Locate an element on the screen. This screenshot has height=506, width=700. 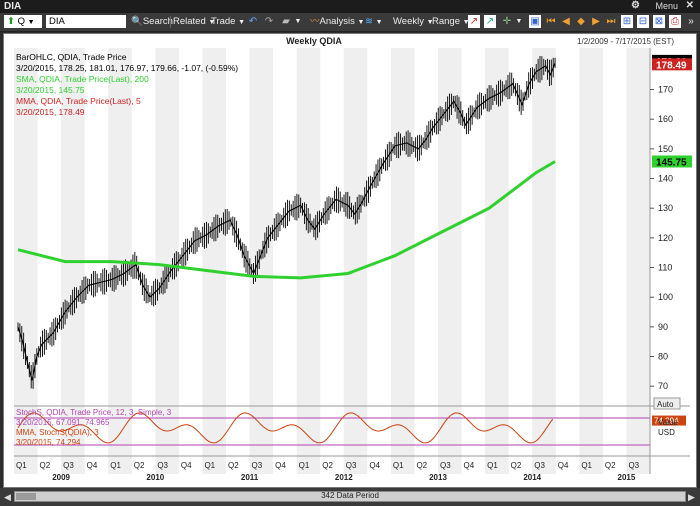
x-year-label: 2015 is located at coordinates (627, 477).